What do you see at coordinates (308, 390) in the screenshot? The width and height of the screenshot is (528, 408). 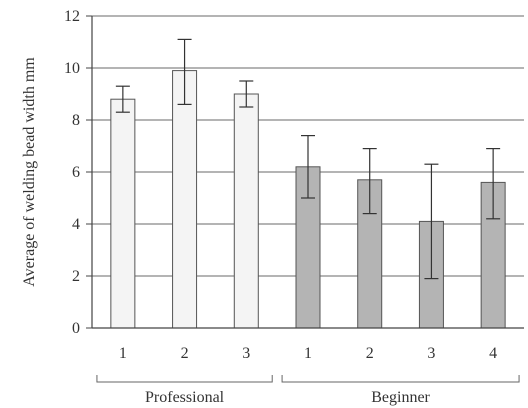 I see `group-labels: Professional Beginner` at bounding box center [308, 390].